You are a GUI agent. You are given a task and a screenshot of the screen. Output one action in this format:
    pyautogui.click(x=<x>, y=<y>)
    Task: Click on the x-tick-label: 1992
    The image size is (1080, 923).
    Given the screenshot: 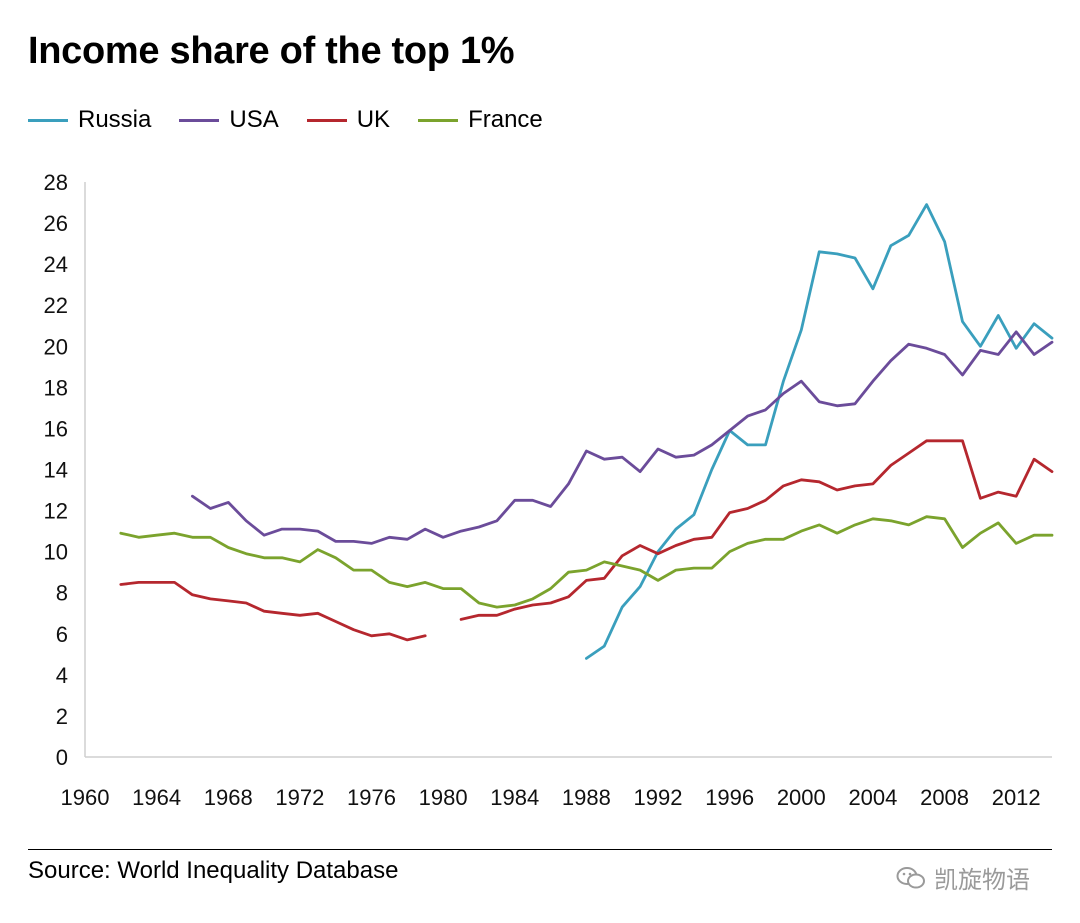 What is the action you would take?
    pyautogui.click(x=658, y=797)
    